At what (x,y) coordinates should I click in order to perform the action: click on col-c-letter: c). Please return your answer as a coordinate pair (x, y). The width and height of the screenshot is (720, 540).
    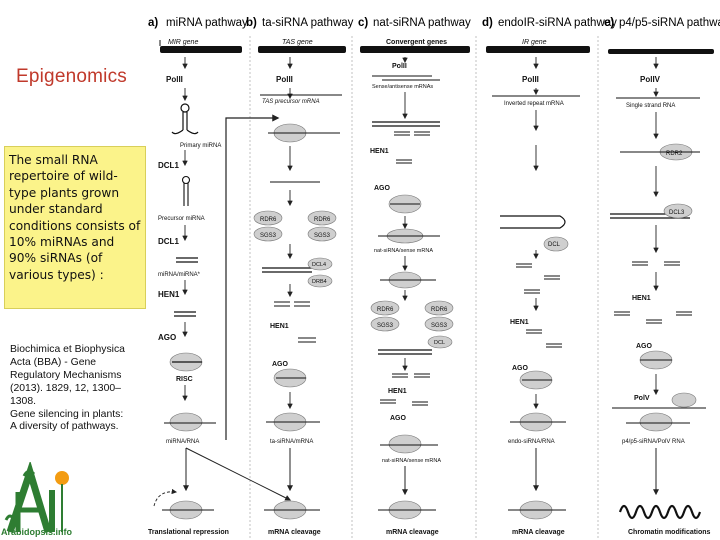
    Looking at the image, I should click on (363, 23).